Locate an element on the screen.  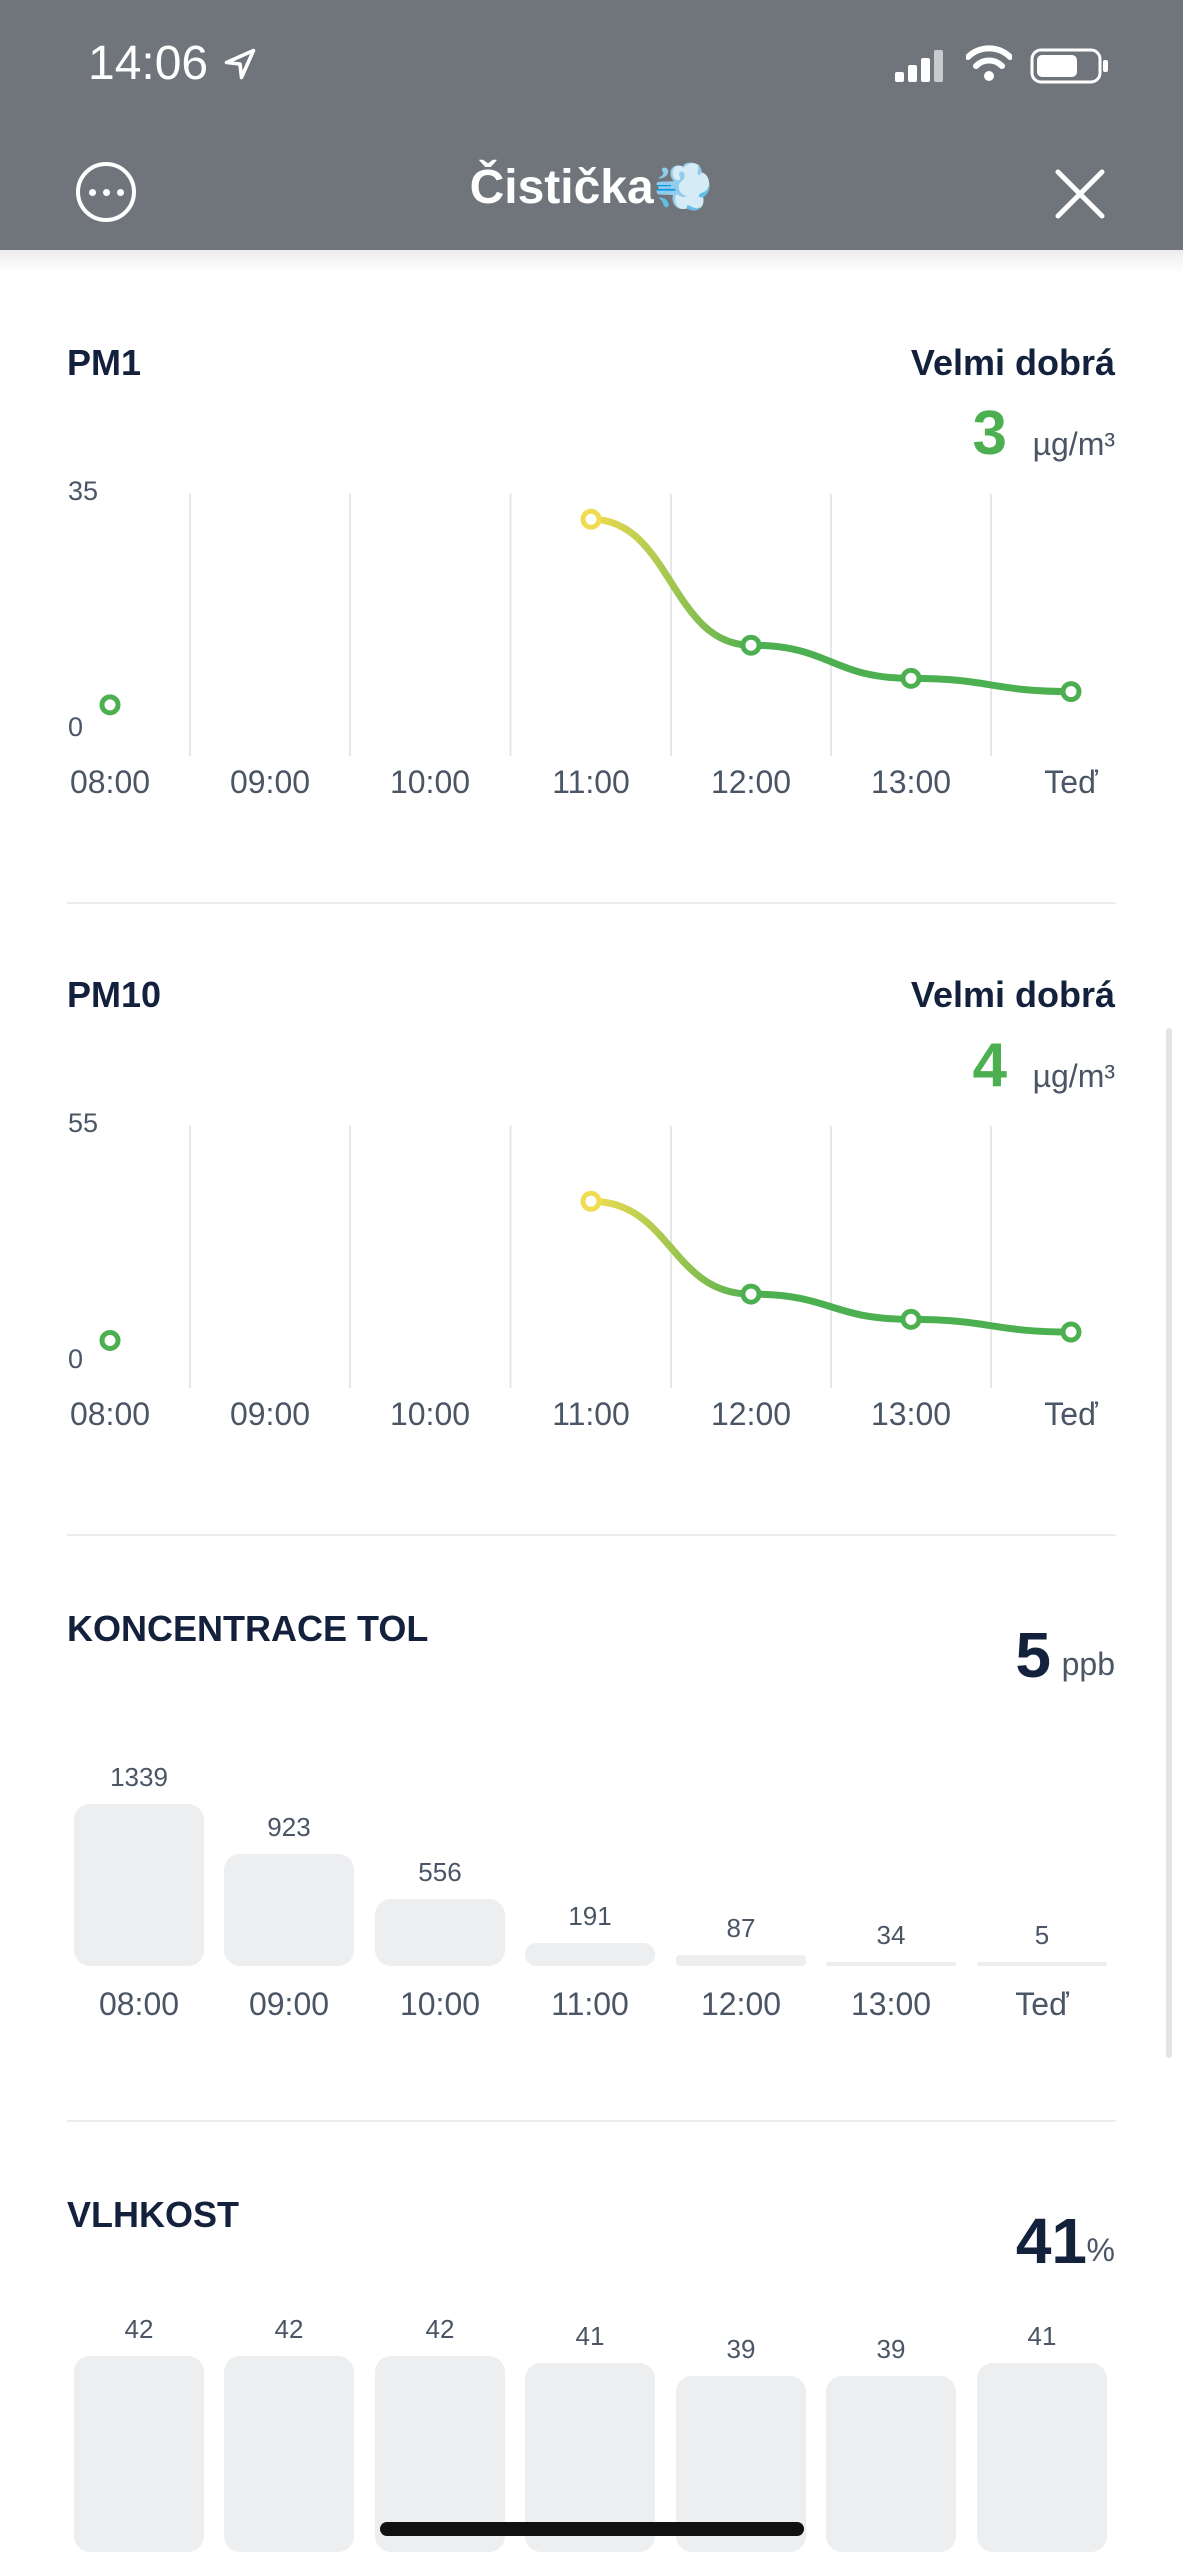
pm1-x-tick-label: 09:00 is located at coordinates (270, 782).